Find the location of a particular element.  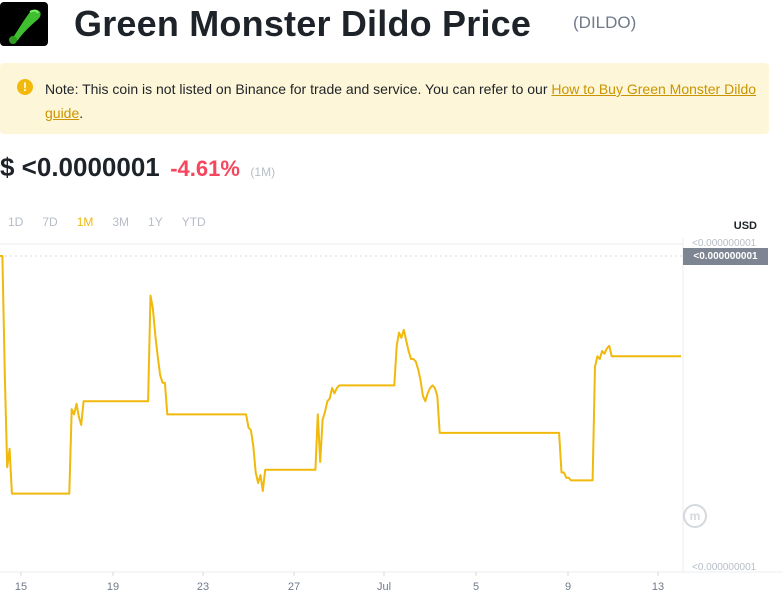

x-tick-label: 9 is located at coordinates (568, 587).